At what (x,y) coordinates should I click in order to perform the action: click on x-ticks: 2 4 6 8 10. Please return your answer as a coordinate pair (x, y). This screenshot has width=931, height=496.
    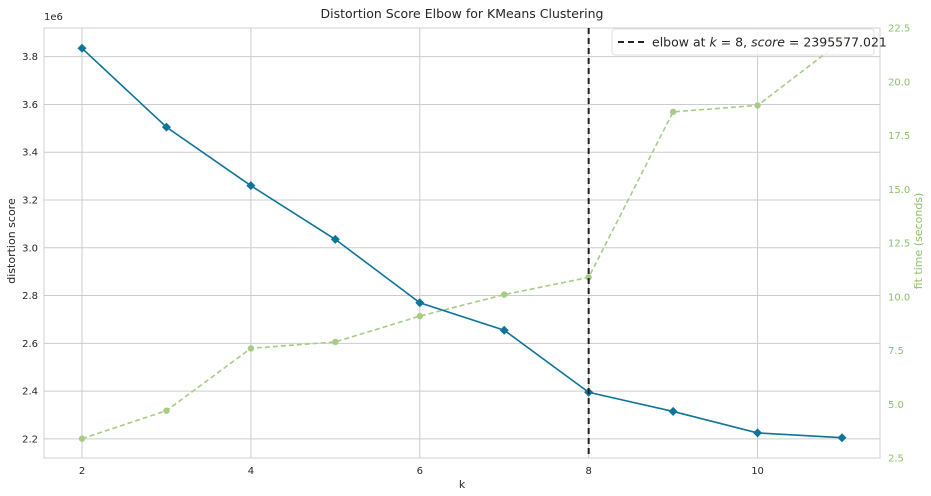
    Looking at the image, I should click on (421, 471).